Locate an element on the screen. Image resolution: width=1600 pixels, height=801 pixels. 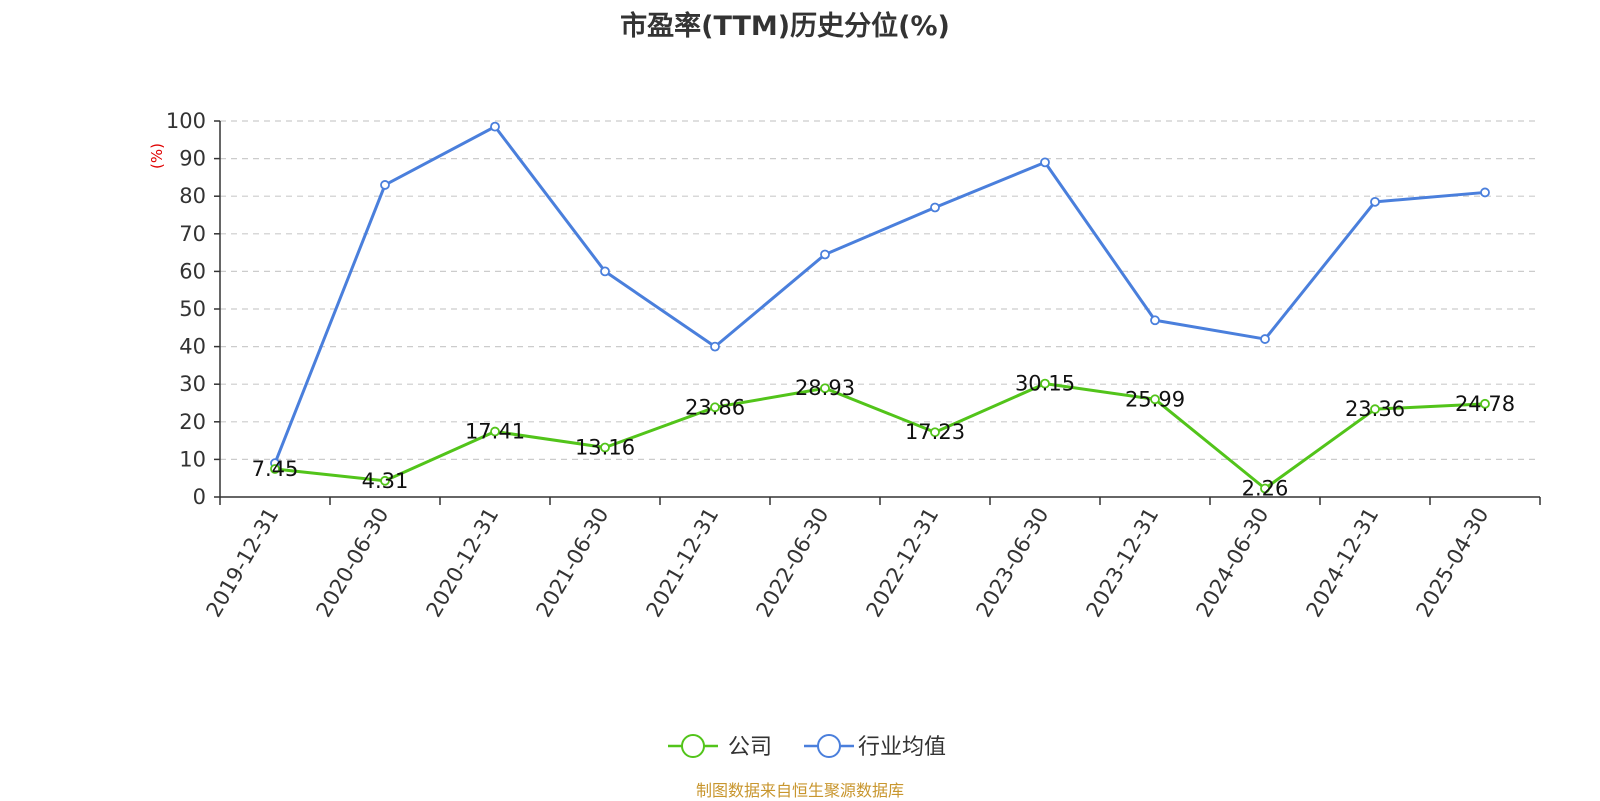
data-label: 17.23 is located at coordinates (935, 432).